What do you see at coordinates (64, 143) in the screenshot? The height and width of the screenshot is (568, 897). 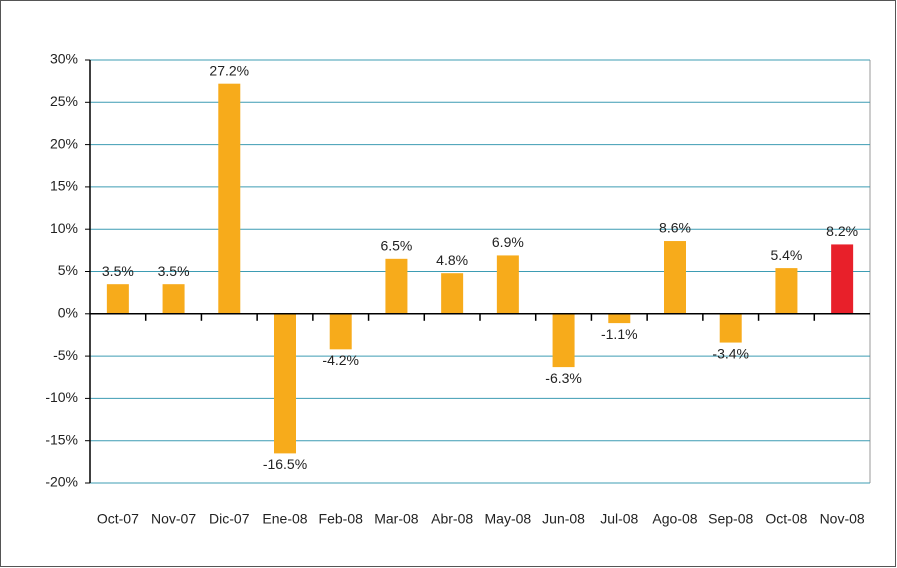 I see `y-tick-label: 20%` at bounding box center [64, 143].